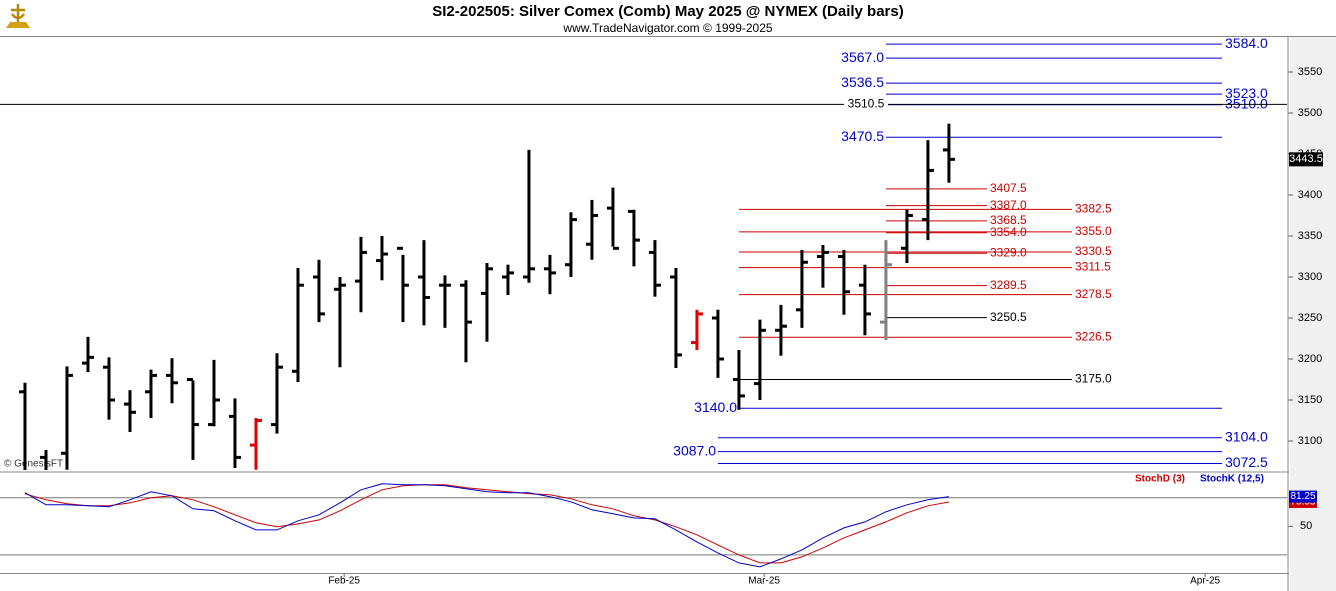  What do you see at coordinates (1246, 104) in the screenshot?
I see `level-label: 3510.0` at bounding box center [1246, 104].